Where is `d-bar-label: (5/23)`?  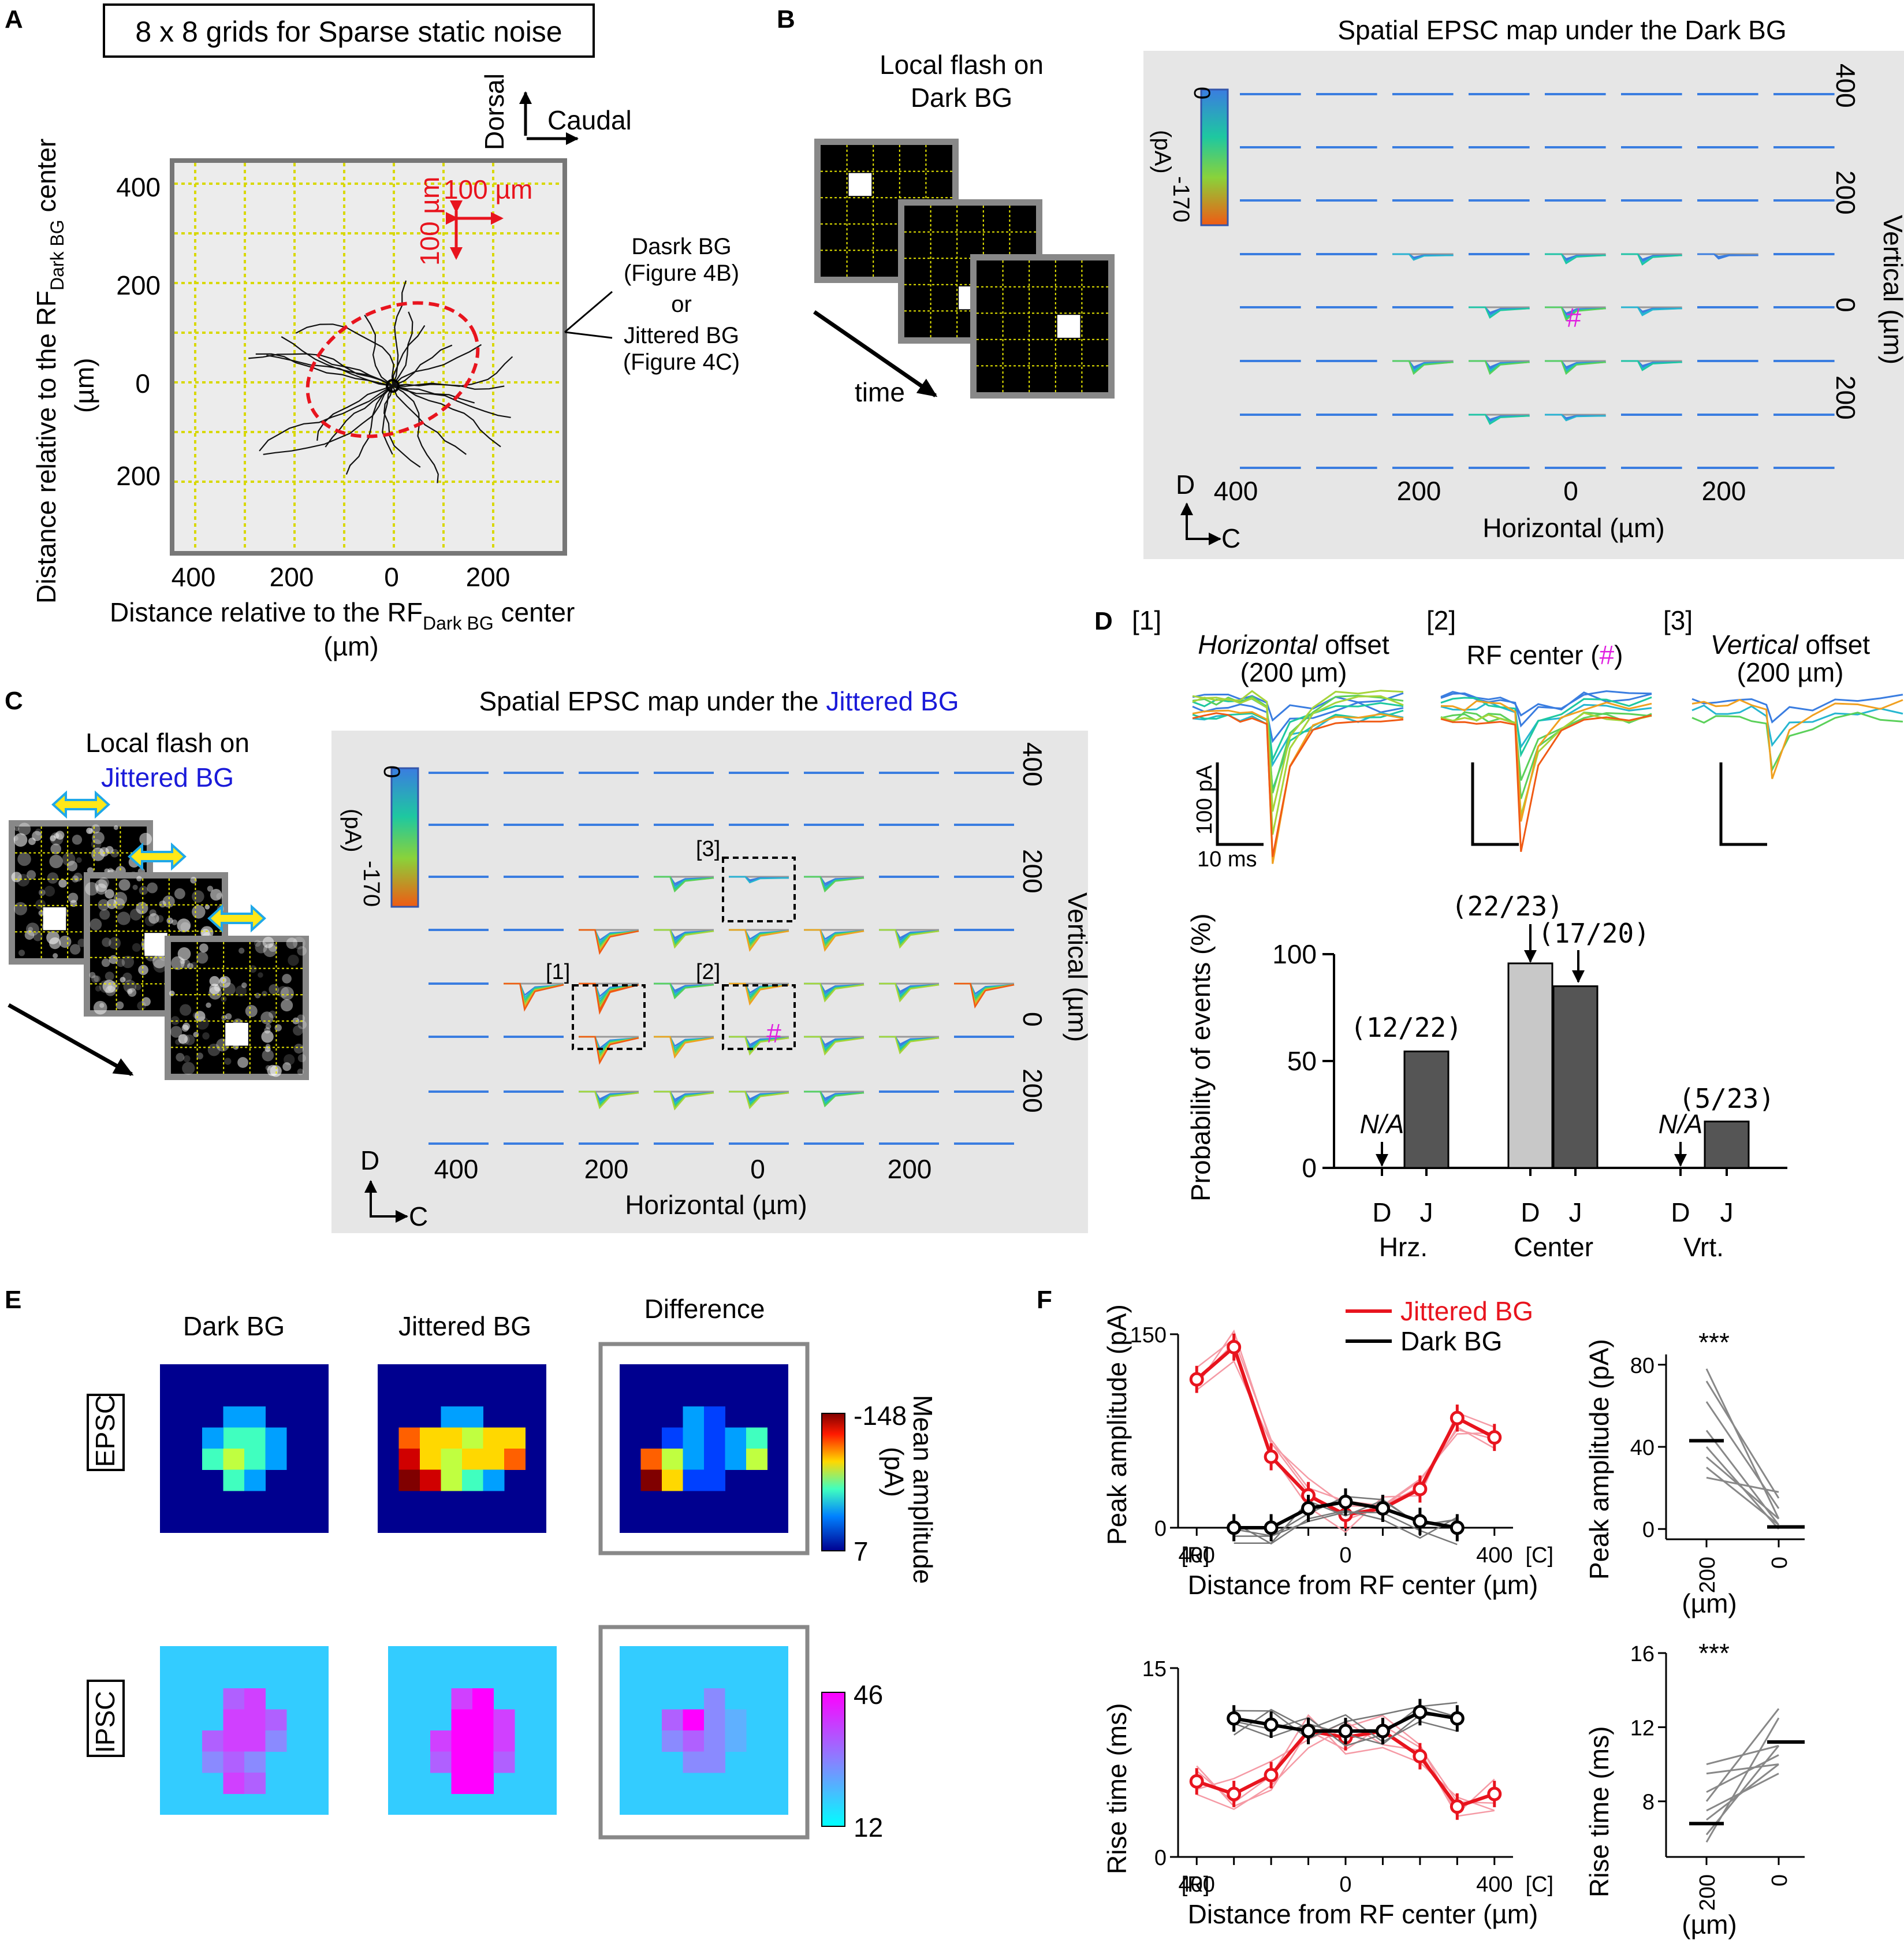
d-bar-label: (5/23) is located at coordinates (1727, 1098).